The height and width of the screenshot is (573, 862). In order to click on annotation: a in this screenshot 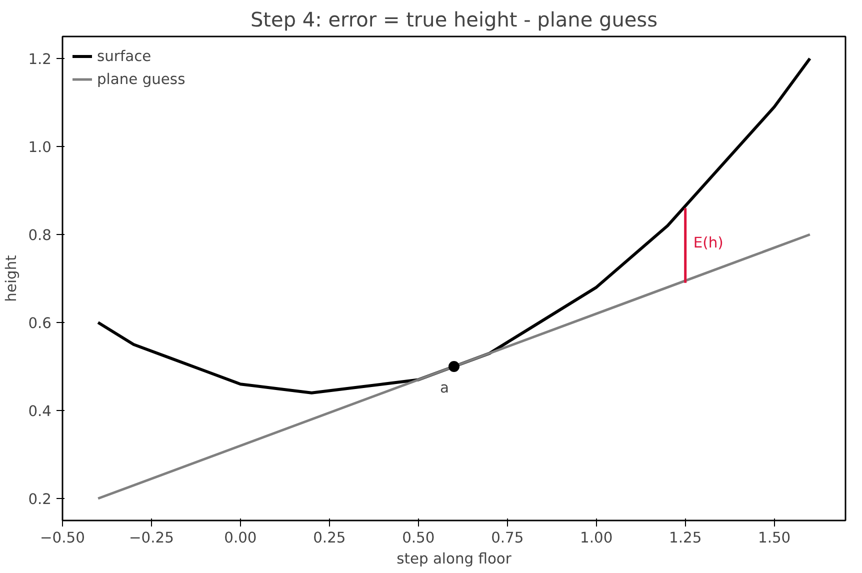, I will do `click(444, 388)`.